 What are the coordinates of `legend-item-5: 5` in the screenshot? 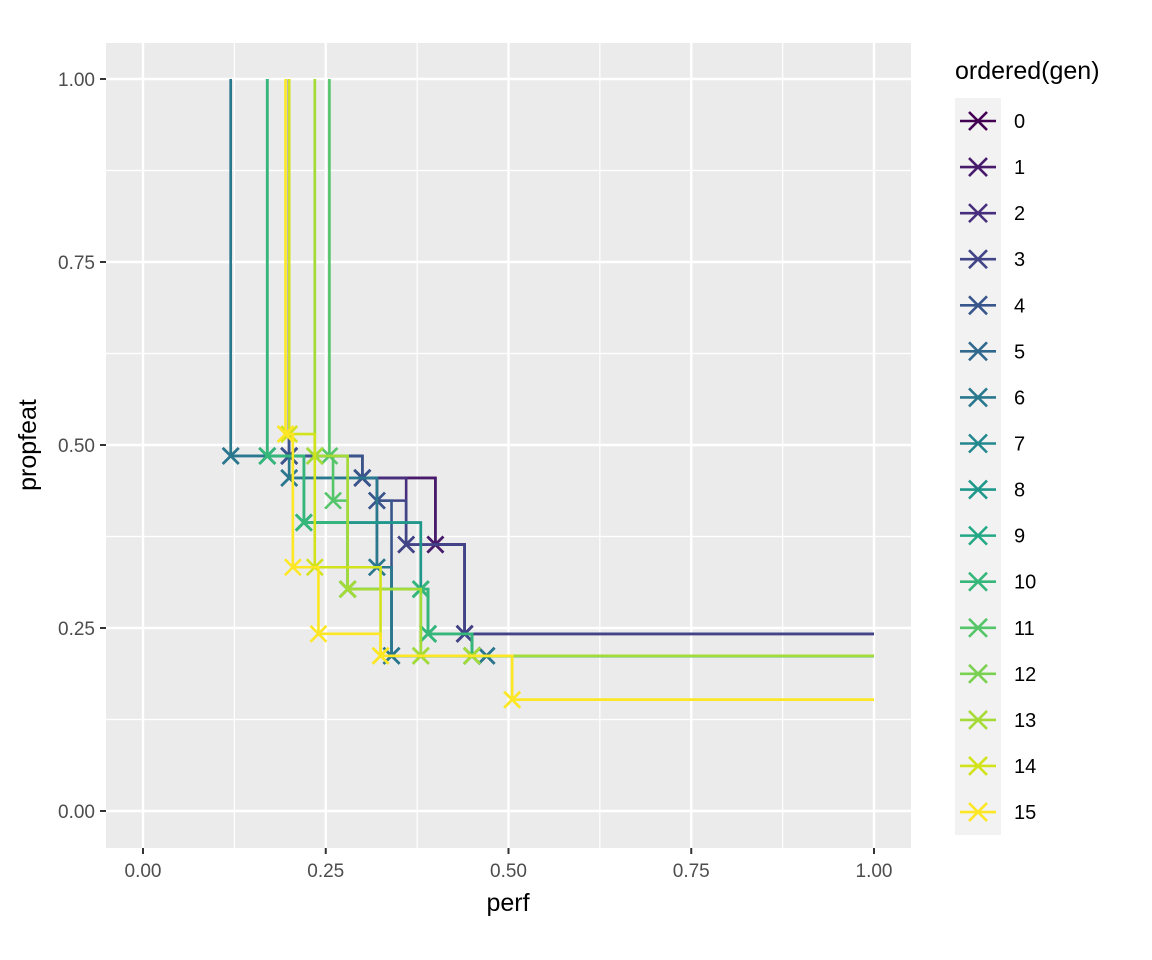 It's located at (992, 352).